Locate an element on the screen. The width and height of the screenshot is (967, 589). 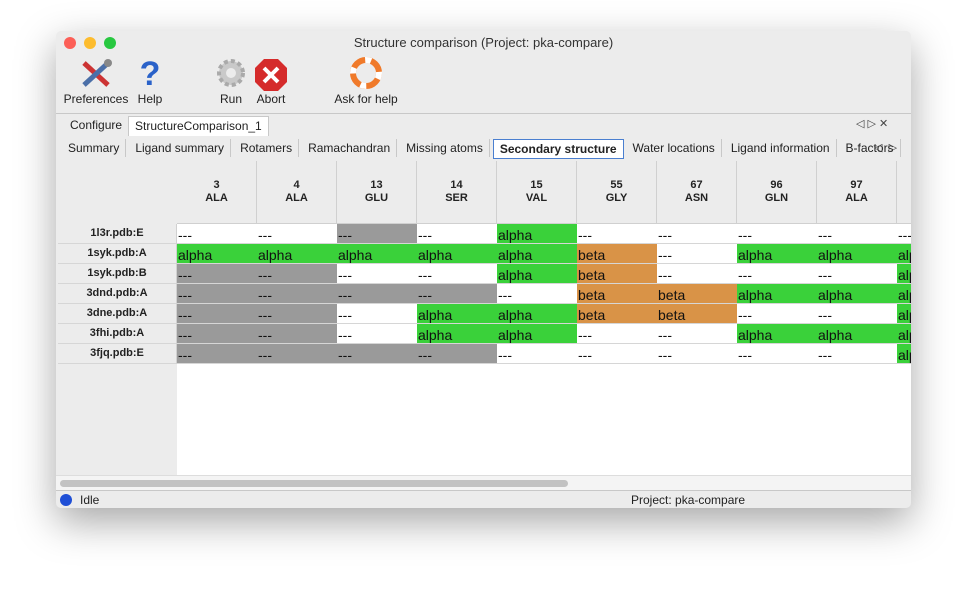
toolbar-label: Help is located at coordinates (150, 99).